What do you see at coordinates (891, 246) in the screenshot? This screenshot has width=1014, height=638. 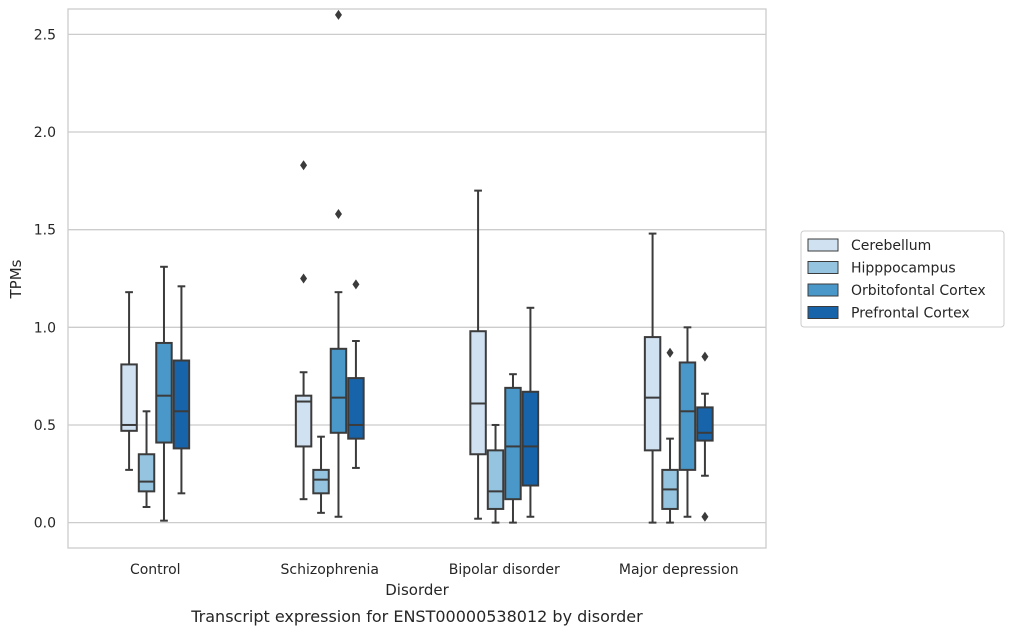 I see `legend-label: Cerebellum` at bounding box center [891, 246].